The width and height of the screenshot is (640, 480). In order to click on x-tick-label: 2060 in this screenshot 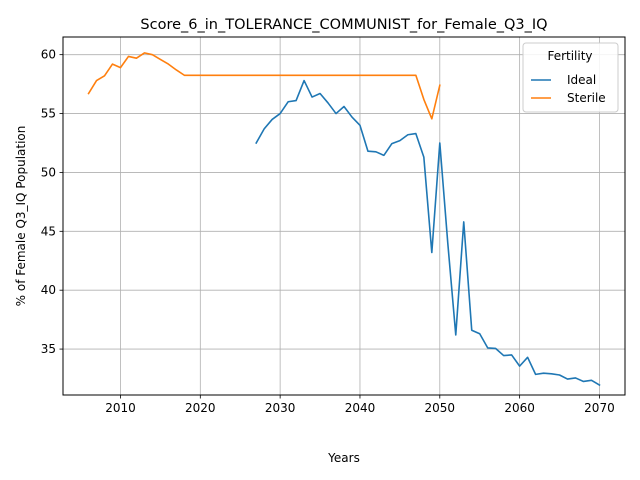, I will do `click(519, 408)`.